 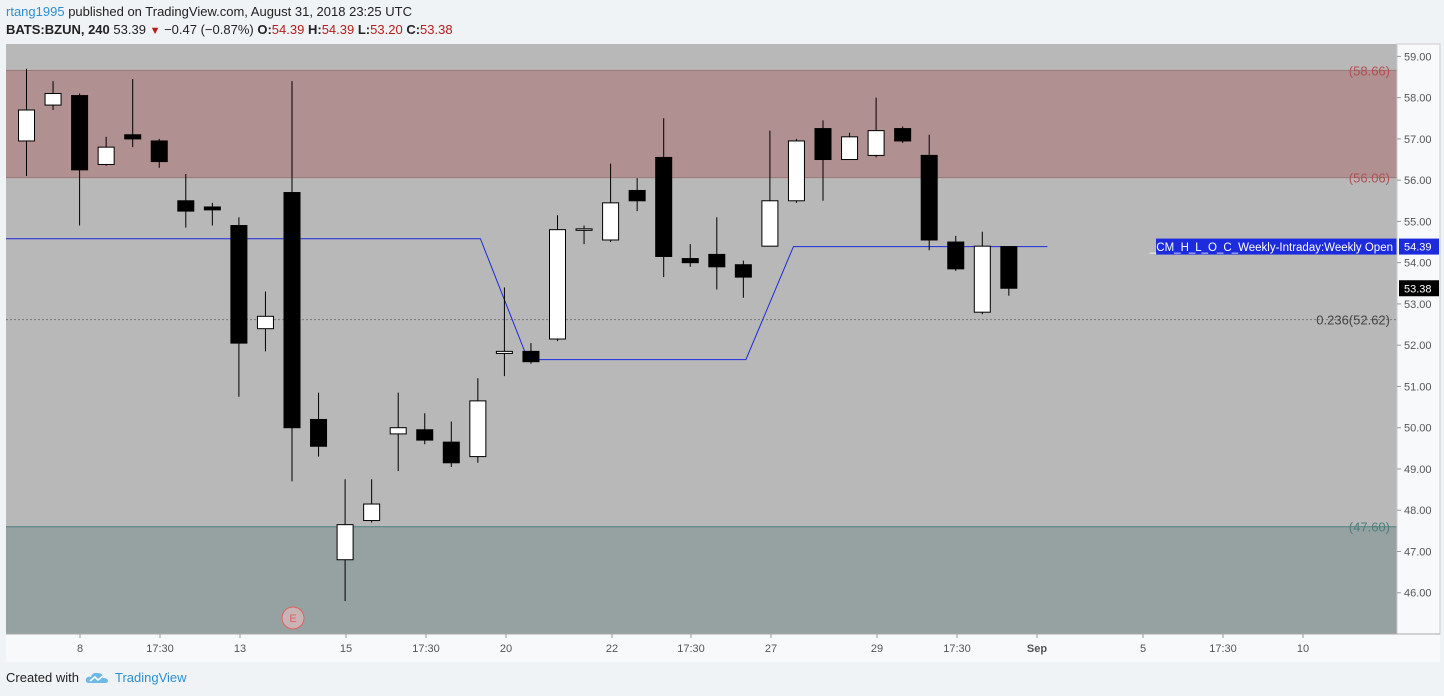 What do you see at coordinates (723, 648) in the screenshot?
I see `time-axis-background` at bounding box center [723, 648].